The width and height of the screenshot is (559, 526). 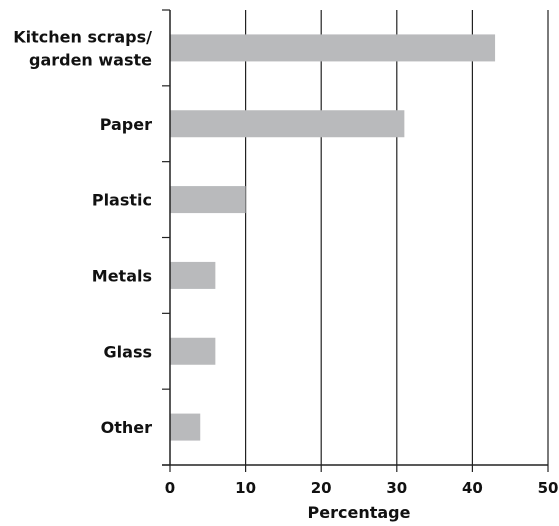 What do you see at coordinates (128, 351) in the screenshot?
I see `category-label-4-line-0: Glass` at bounding box center [128, 351].